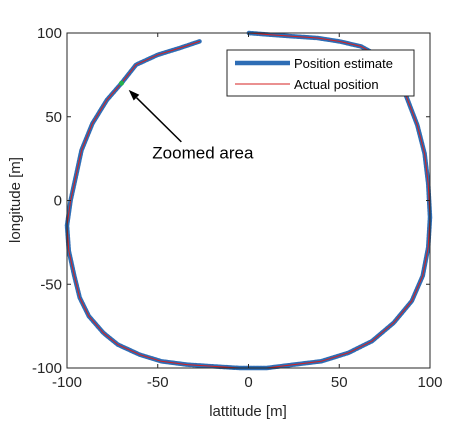 The image size is (475, 421). Describe the element at coordinates (15, 200) in the screenshot. I see `y-axis-label: longitude [m]` at that location.